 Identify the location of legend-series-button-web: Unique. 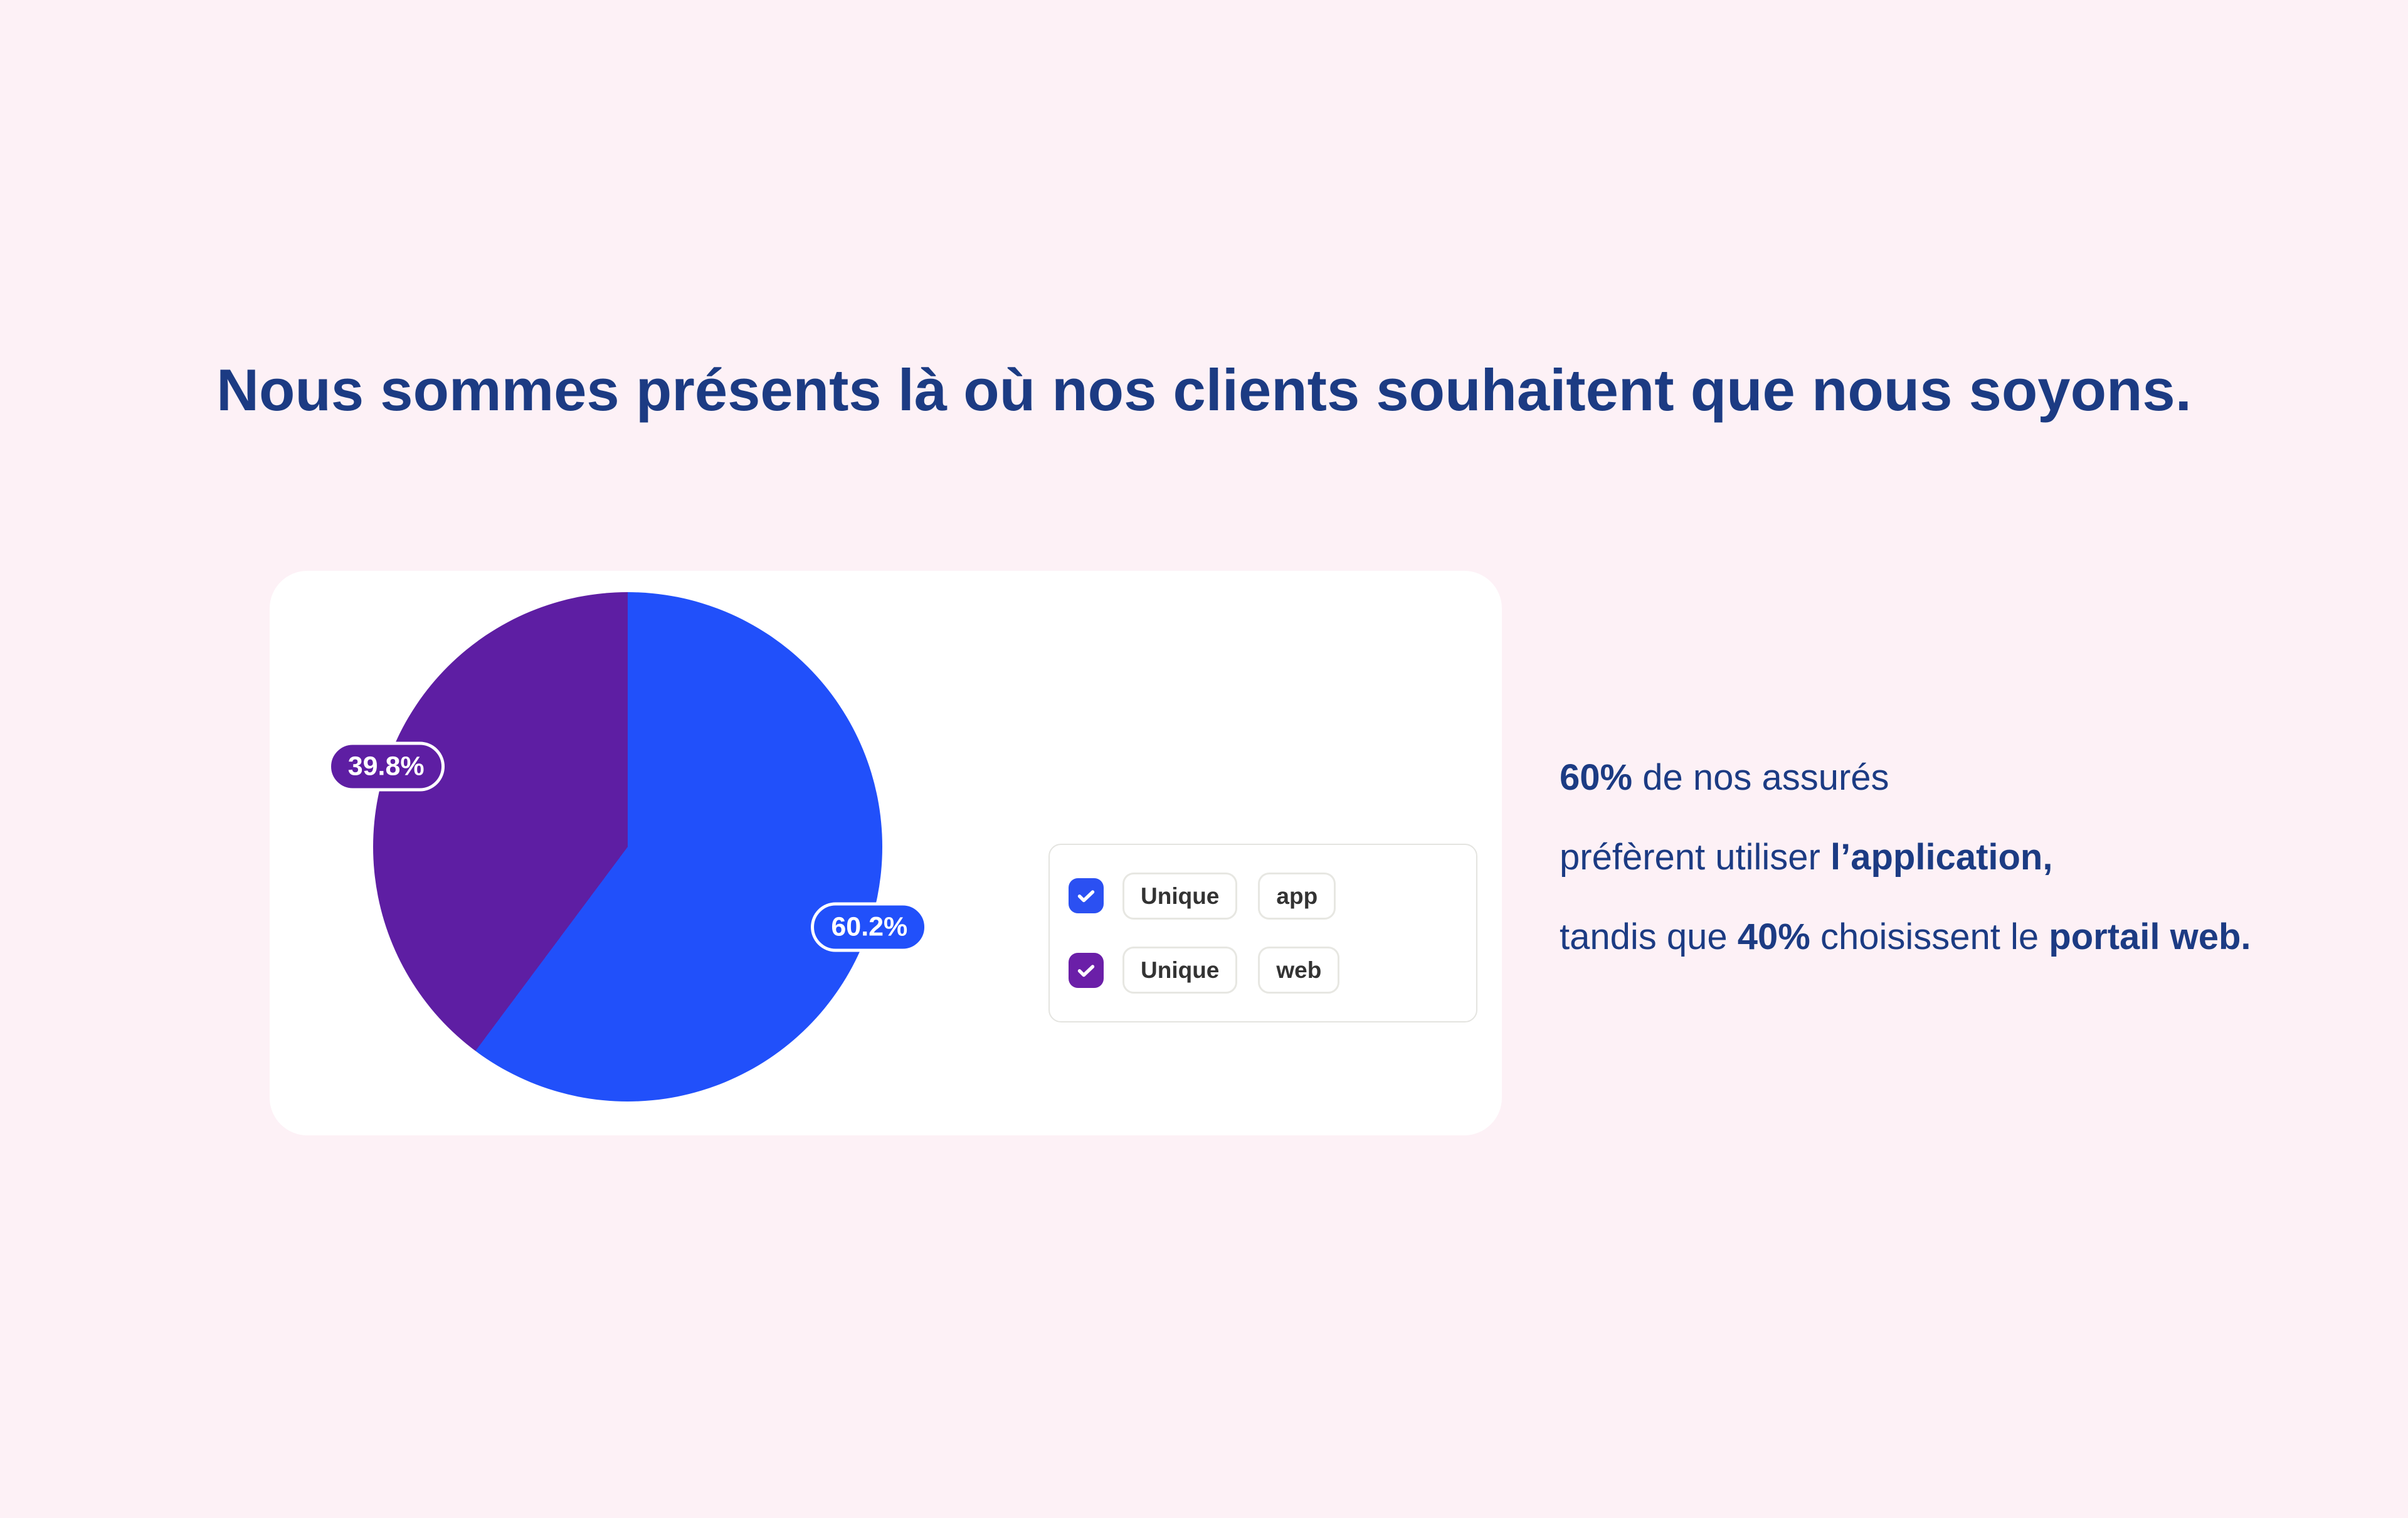
(1180, 971).